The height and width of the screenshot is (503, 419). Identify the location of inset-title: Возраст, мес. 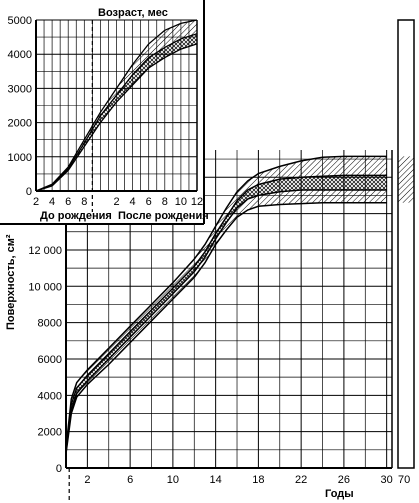
(133, 13).